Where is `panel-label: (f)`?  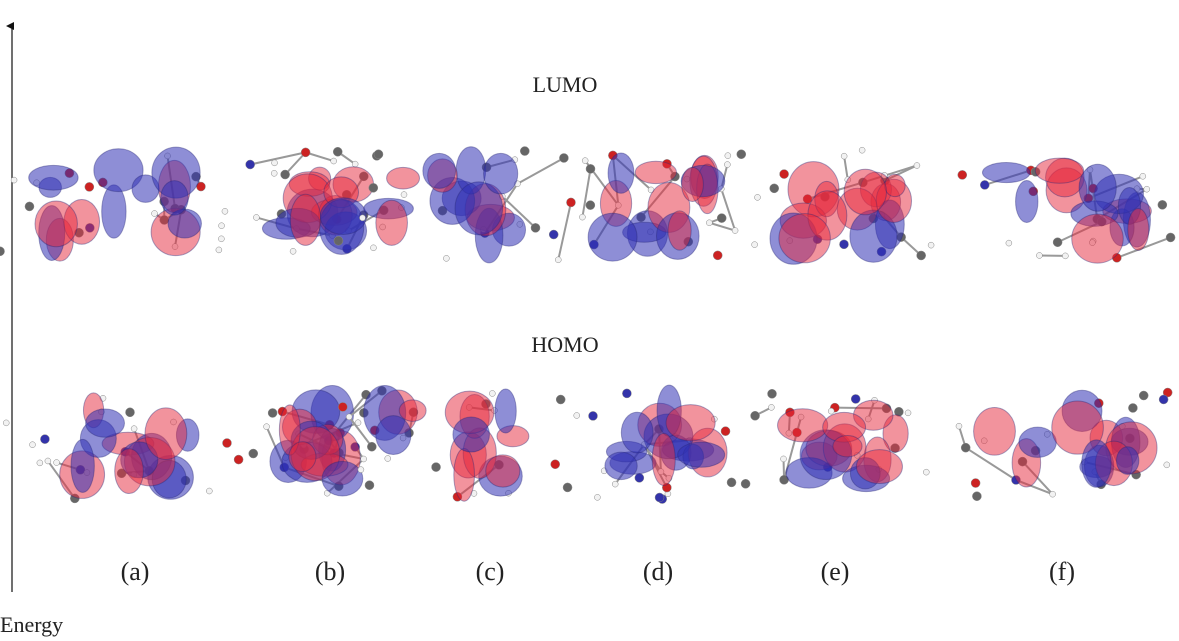
panel-label: (f) is located at coordinates (1062, 571).